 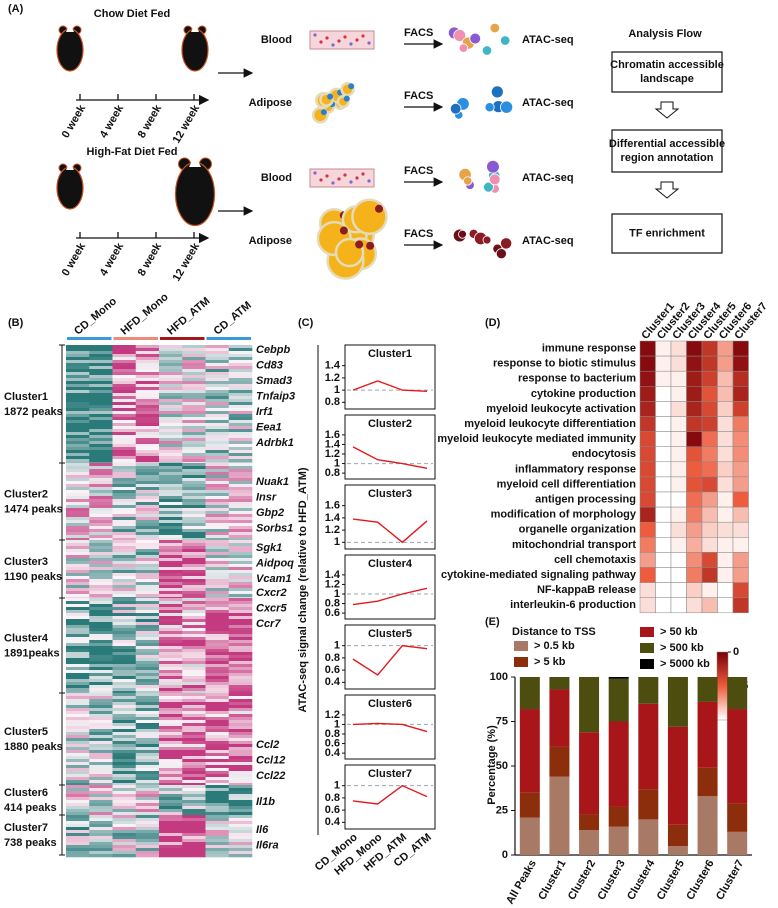 What do you see at coordinates (333, 822) in the screenshot?
I see `y-tick-label: 0.4` at bounding box center [333, 822].